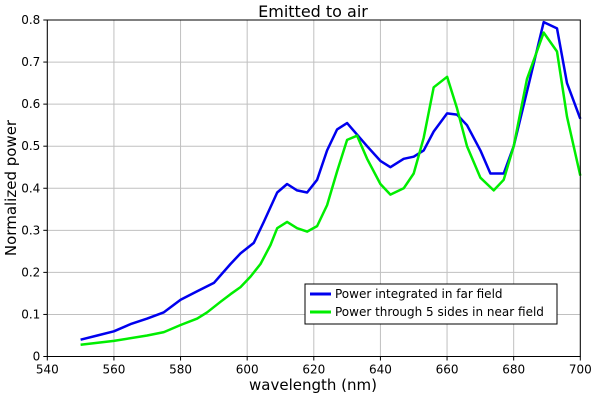  Describe the element at coordinates (180, 370) in the screenshot. I see `x-tick-label: 580` at that location.